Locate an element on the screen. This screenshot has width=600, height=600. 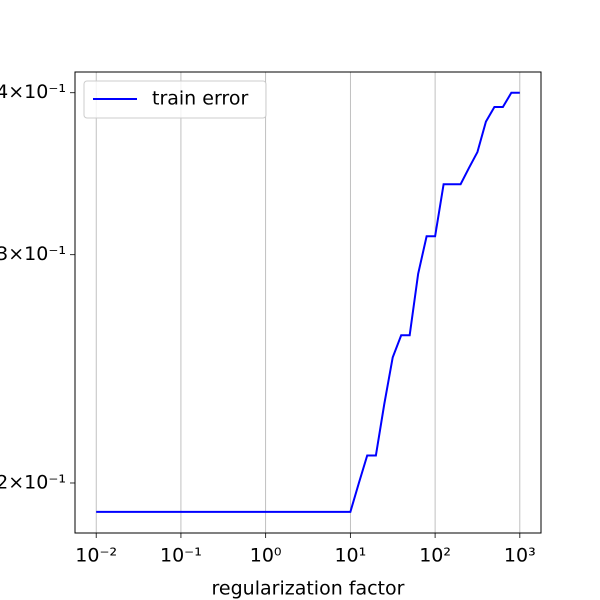
y-tick-label: 2×10⁻¹ is located at coordinates (33, 482).